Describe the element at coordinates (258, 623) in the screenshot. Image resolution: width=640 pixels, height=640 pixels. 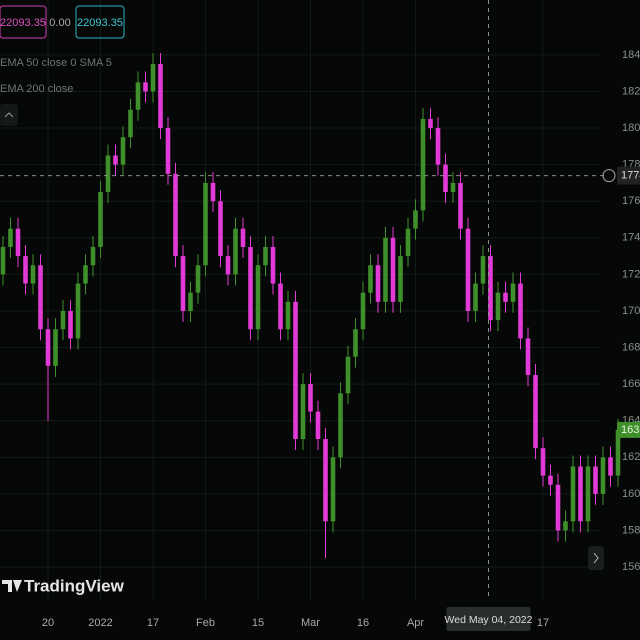
I see `x-tick-label: 15` at that location.